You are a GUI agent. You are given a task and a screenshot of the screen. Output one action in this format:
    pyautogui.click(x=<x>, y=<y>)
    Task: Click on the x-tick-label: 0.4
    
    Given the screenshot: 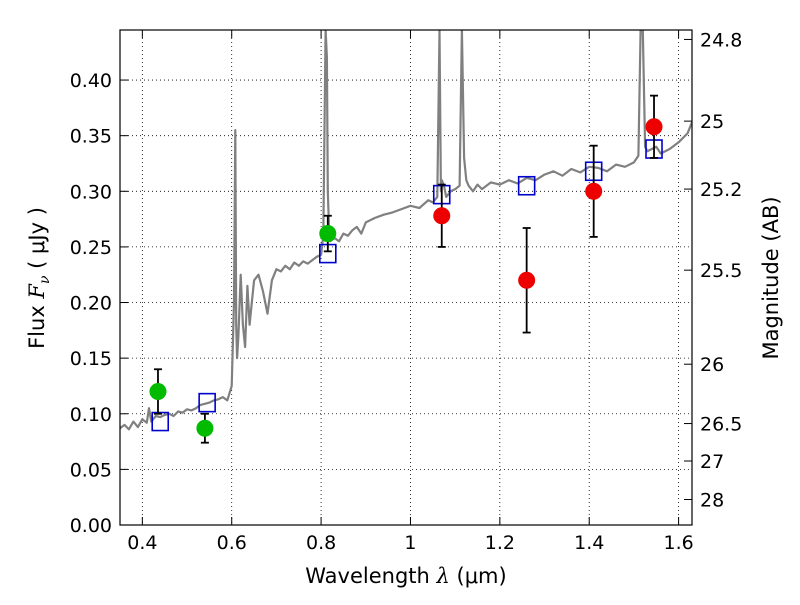 What is the action you would take?
    pyautogui.click(x=142, y=543)
    